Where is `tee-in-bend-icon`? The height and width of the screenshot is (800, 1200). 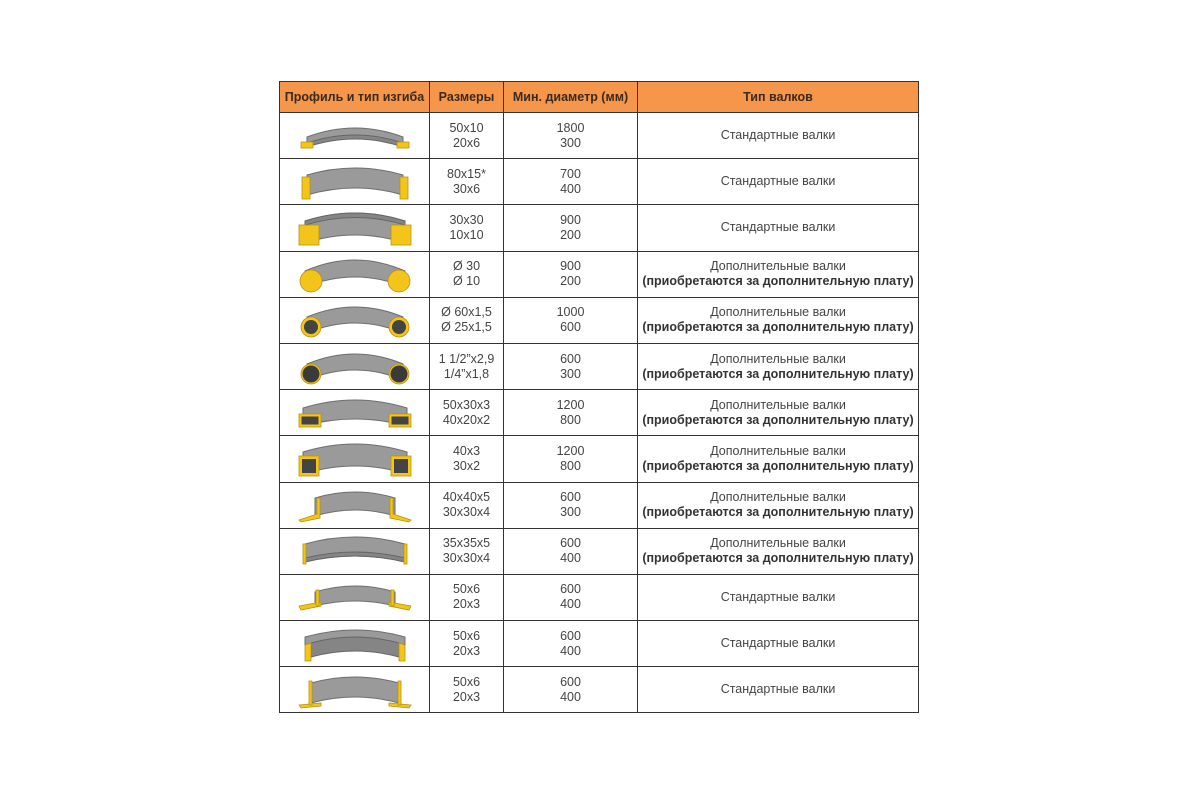
tee-in-bend-icon is located at coordinates (354, 645).